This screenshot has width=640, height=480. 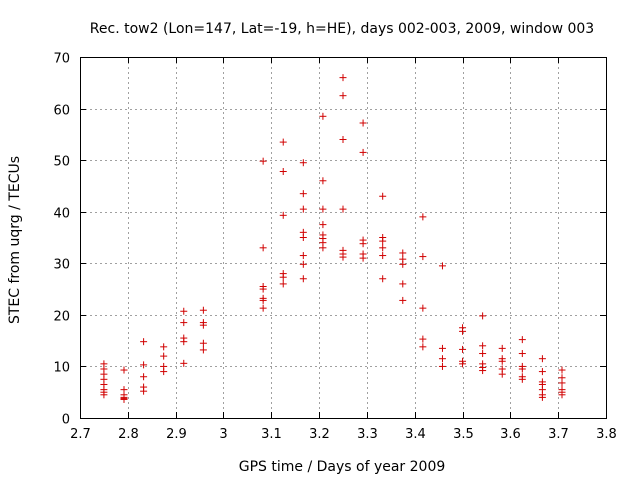 I want to click on x-tick-label: 3.3, so click(x=367, y=434).